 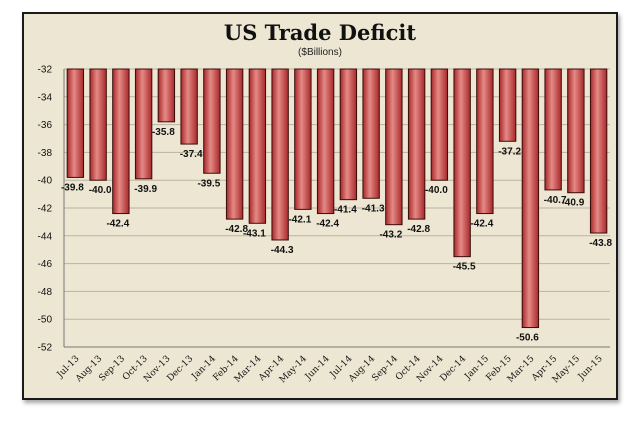 What do you see at coordinates (320, 52) in the screenshot?
I see `chart-subtitle: ($Billions)` at bounding box center [320, 52].